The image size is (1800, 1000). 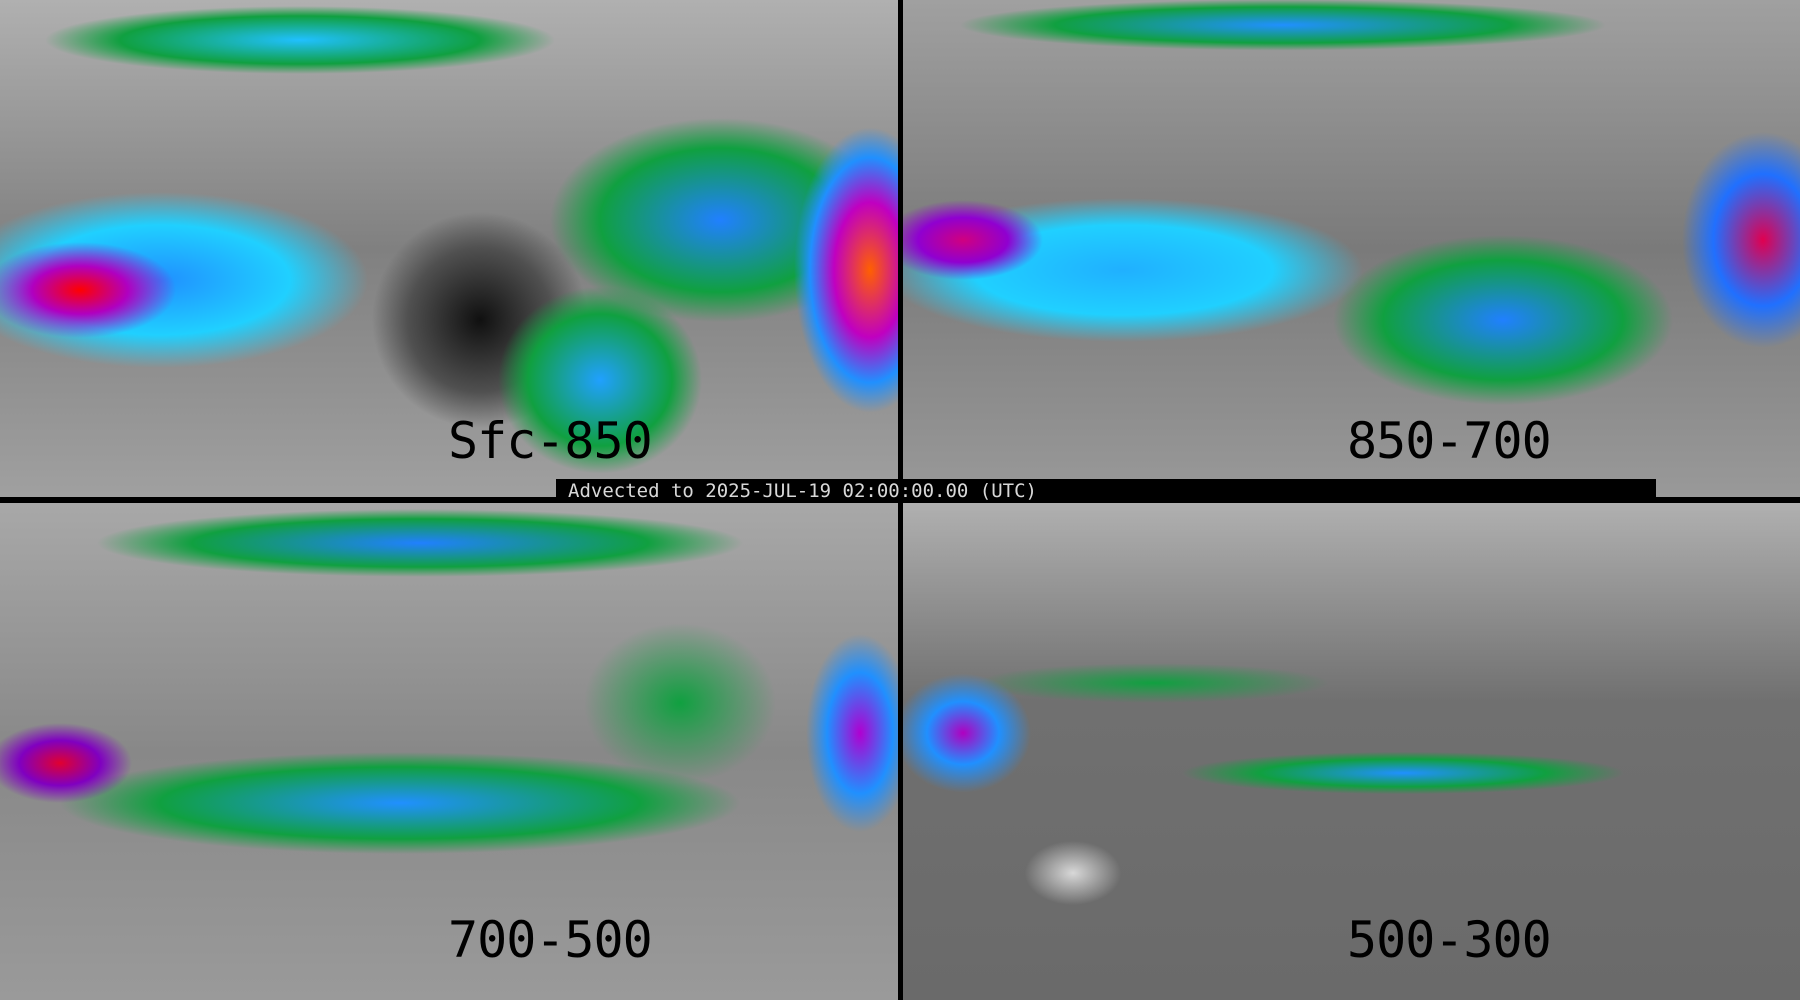 What do you see at coordinates (1449, 441) in the screenshot?
I see `panel-label: 850-700` at bounding box center [1449, 441].